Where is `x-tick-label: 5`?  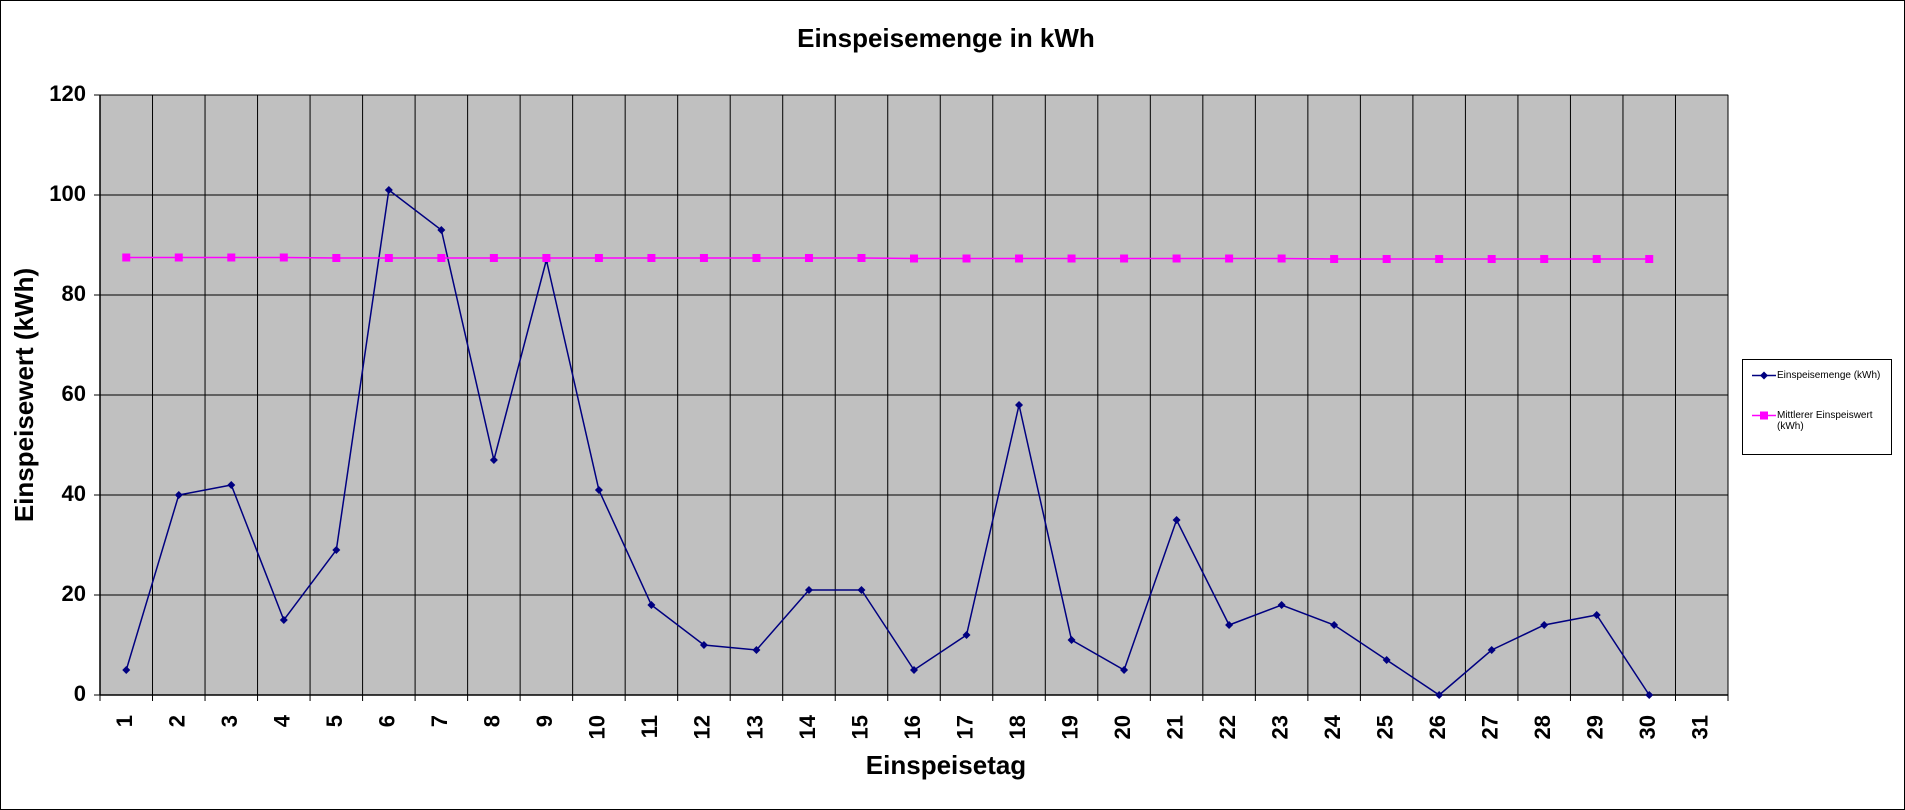
x-tick-label: 5 is located at coordinates (334, 721).